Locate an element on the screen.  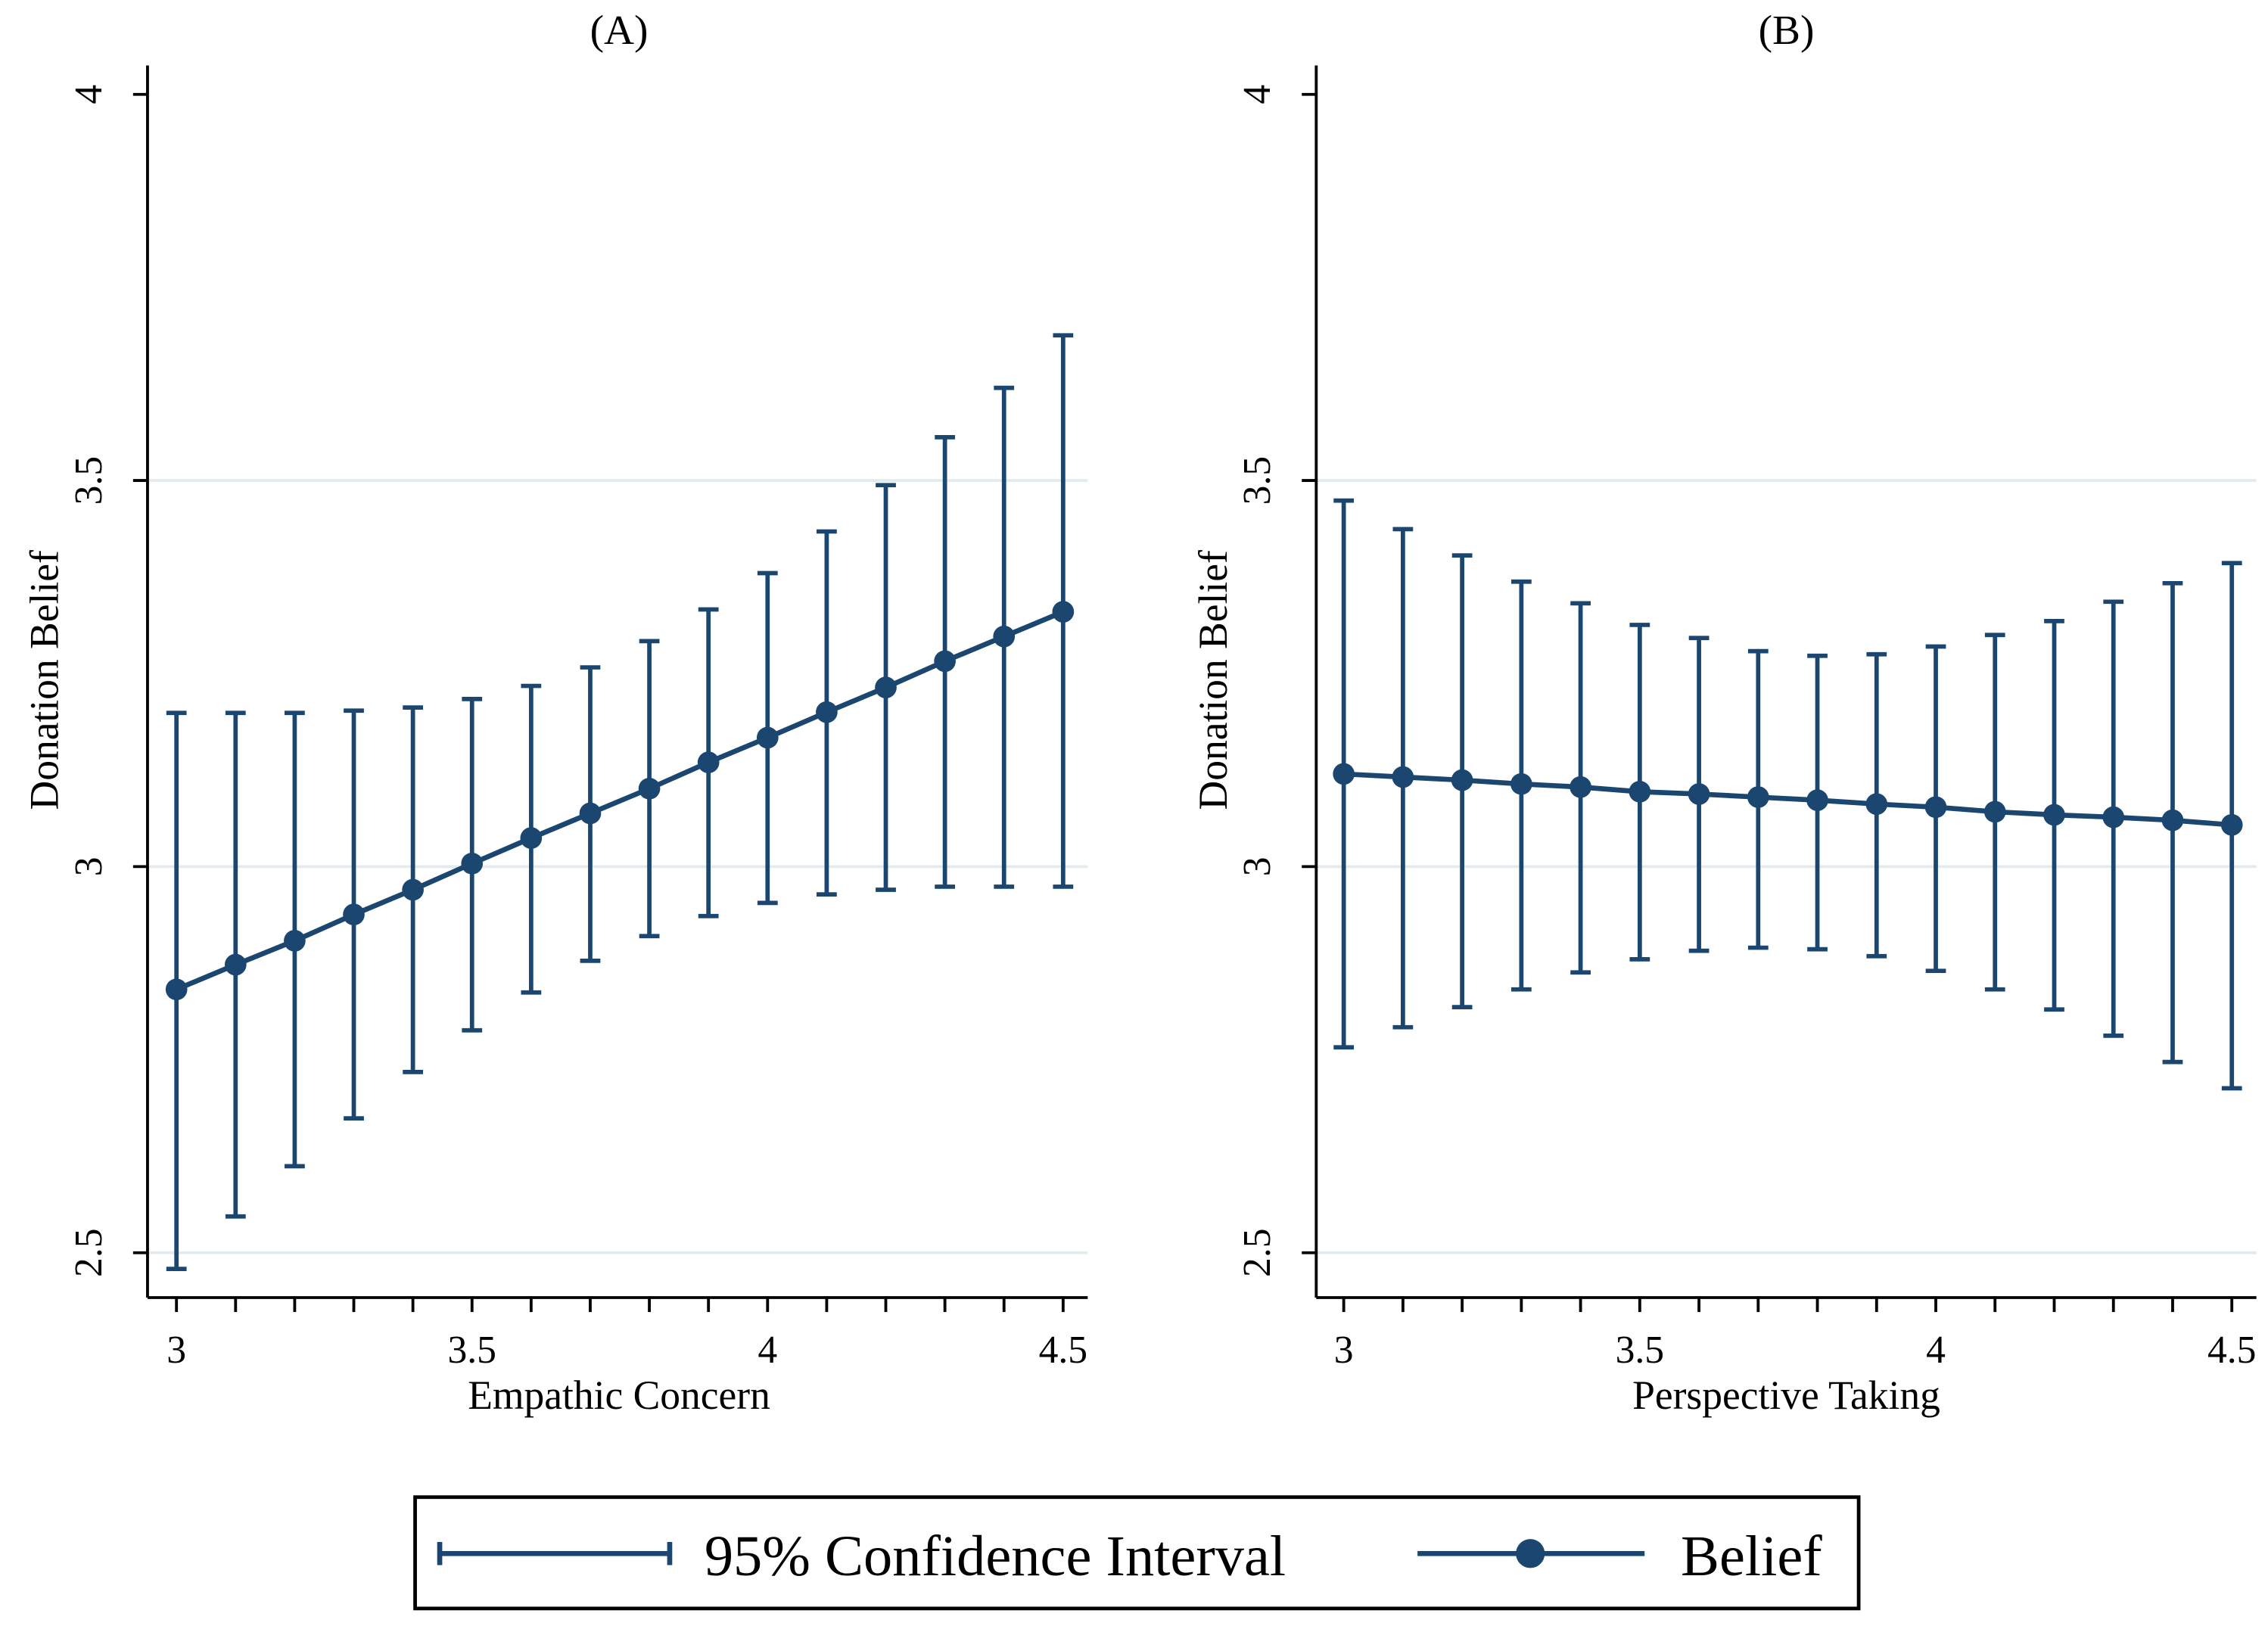
panel-title: (B) is located at coordinates (1787, 30).